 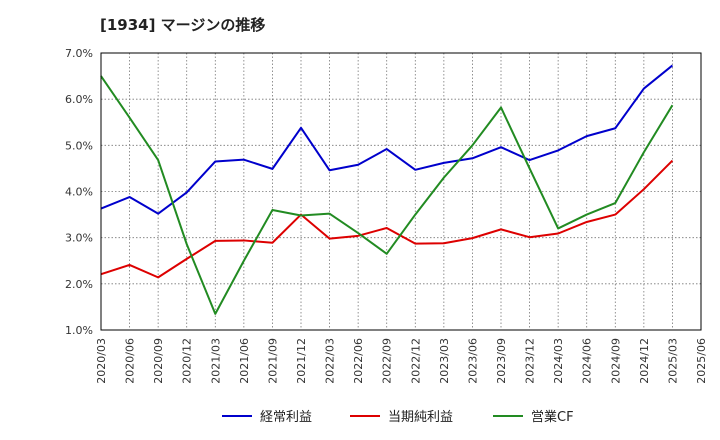 I want to click on y-tick-labels: 1.0% 2.0% 3.0% 4.0% 5.0% 6.0% 7.0%, so click(x=79, y=192).